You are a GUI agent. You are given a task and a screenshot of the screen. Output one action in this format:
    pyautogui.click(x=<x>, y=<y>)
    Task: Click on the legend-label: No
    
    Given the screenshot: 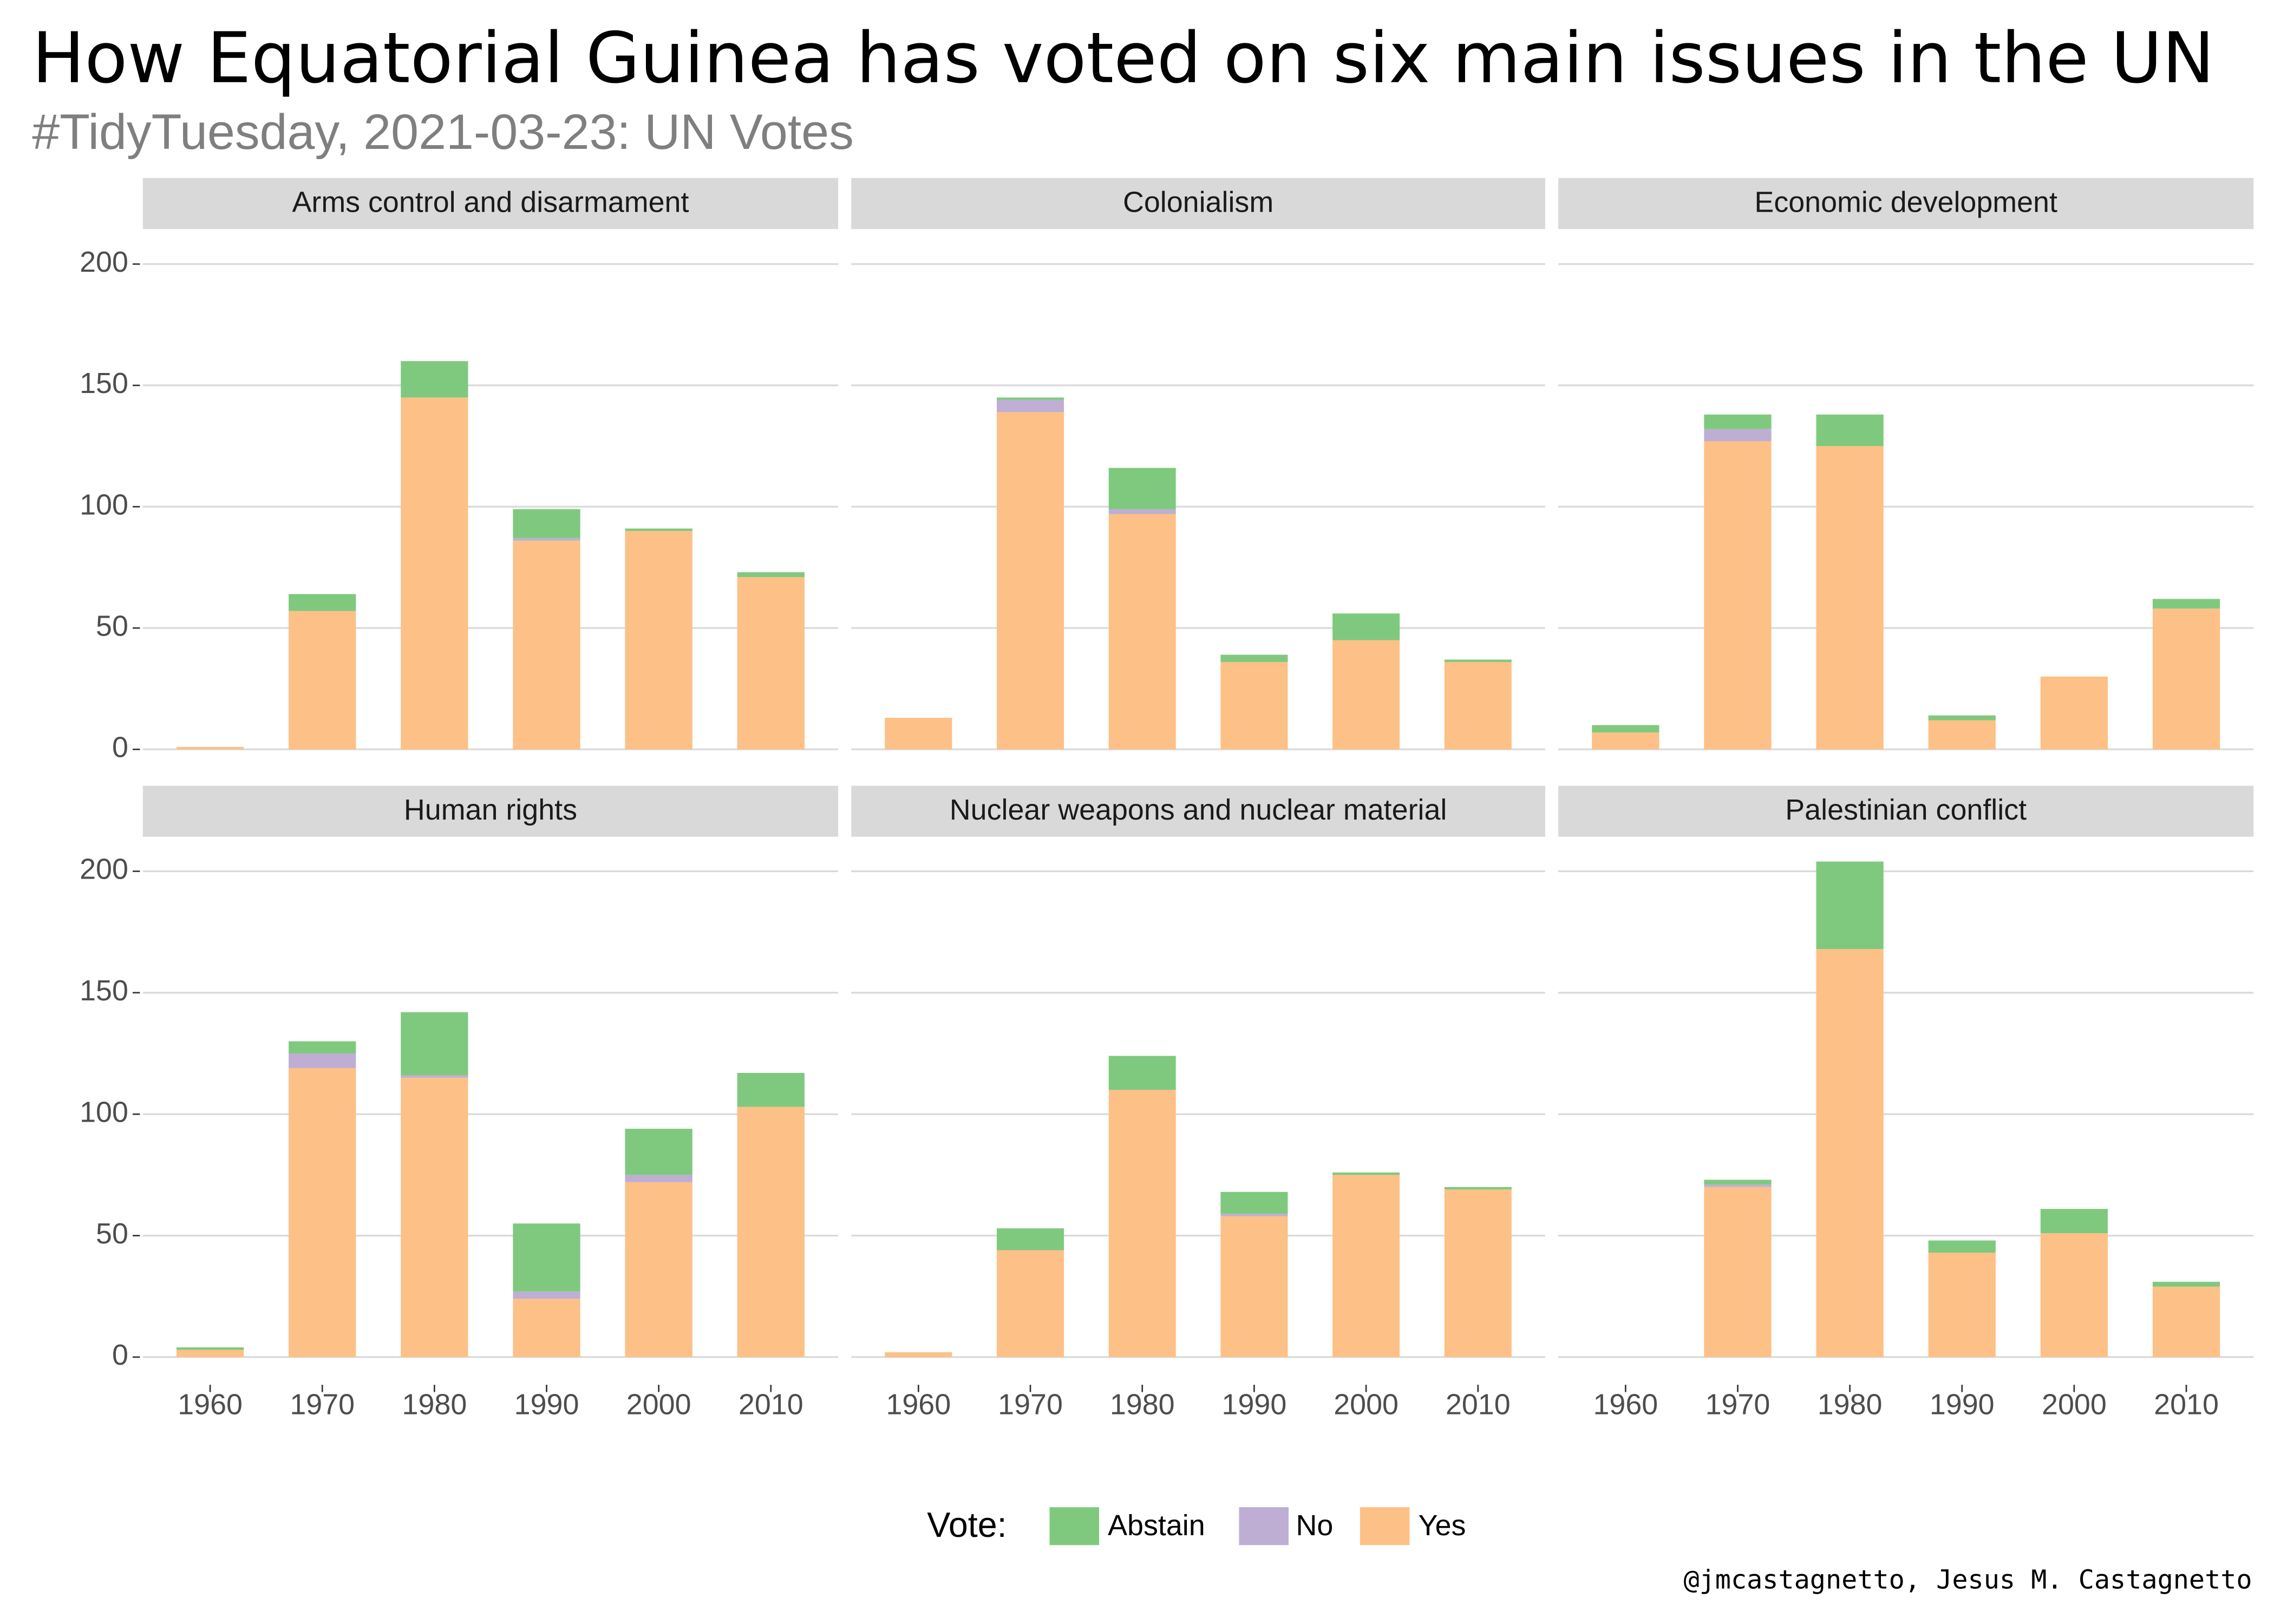 What is the action you would take?
    pyautogui.click(x=1314, y=1526)
    